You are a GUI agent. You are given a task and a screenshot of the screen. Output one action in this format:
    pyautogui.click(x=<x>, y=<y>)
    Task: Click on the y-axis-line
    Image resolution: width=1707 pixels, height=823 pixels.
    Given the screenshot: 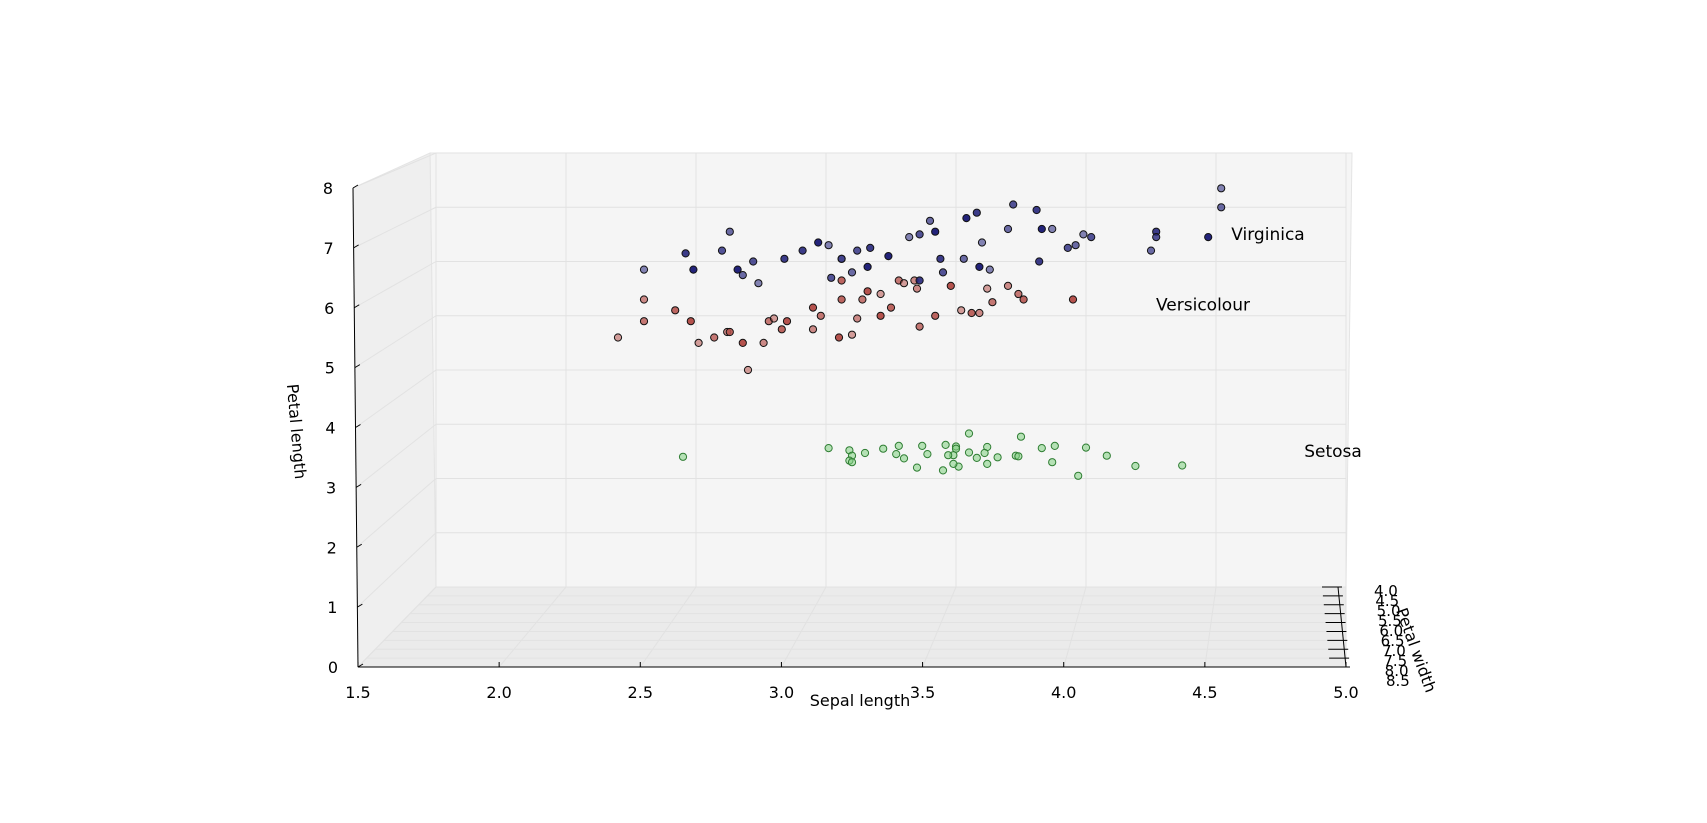 What is the action you would take?
    pyautogui.click(x=1342, y=627)
    